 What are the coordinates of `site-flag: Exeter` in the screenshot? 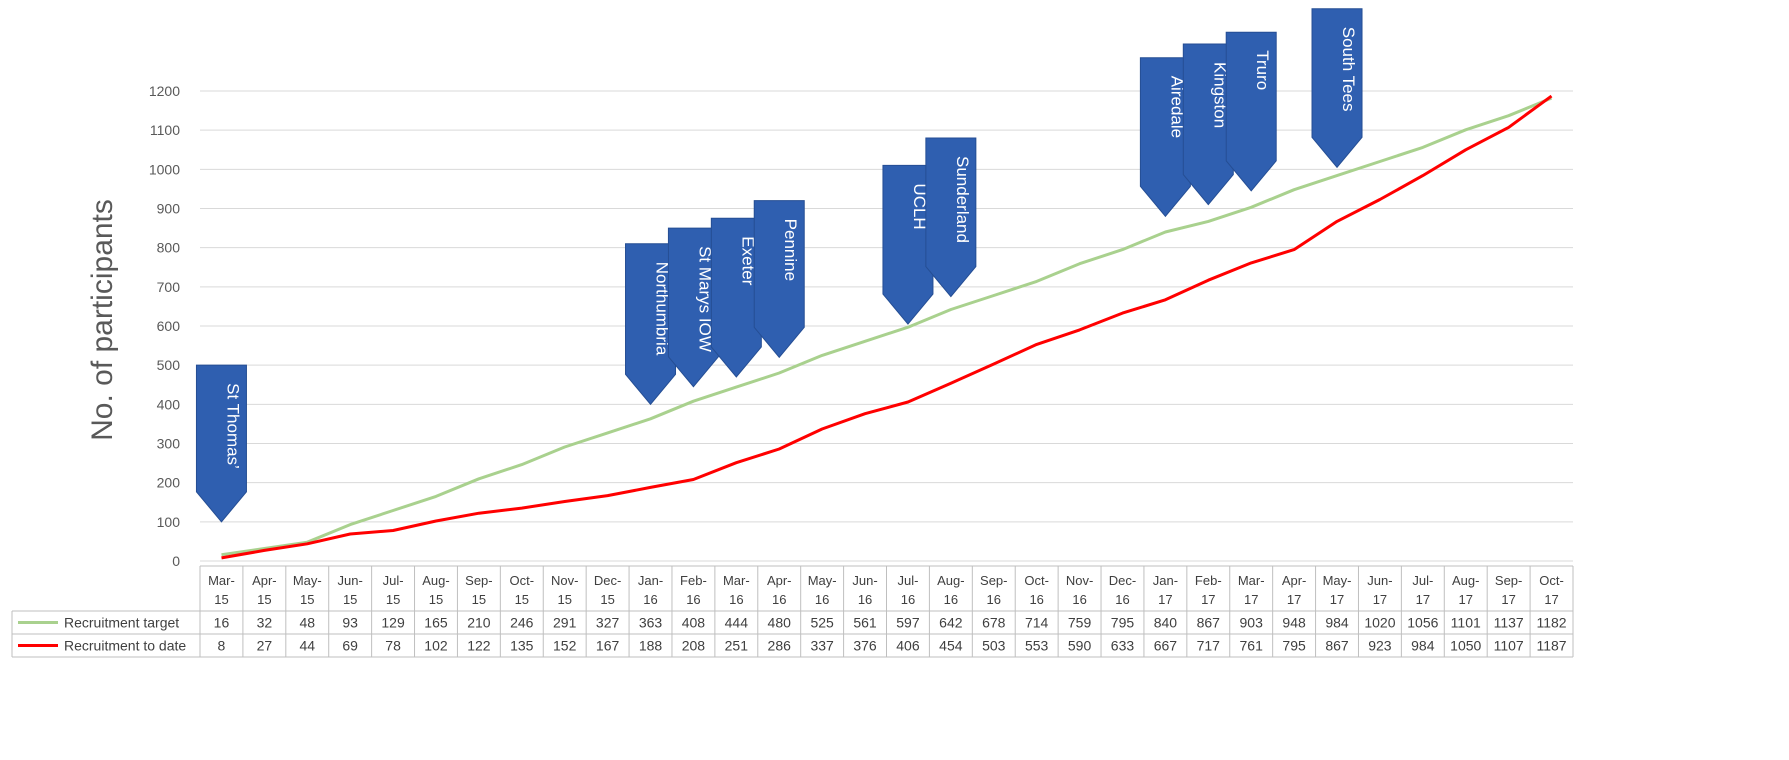 It's located at (736, 297).